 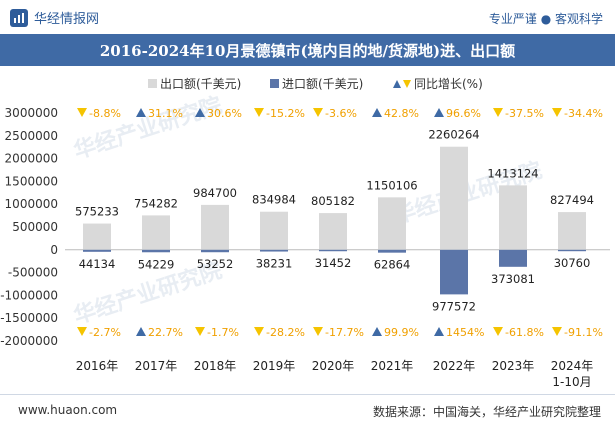 I want to click on tagline: 专业严谨 ● 客观科学, so click(x=545, y=19).